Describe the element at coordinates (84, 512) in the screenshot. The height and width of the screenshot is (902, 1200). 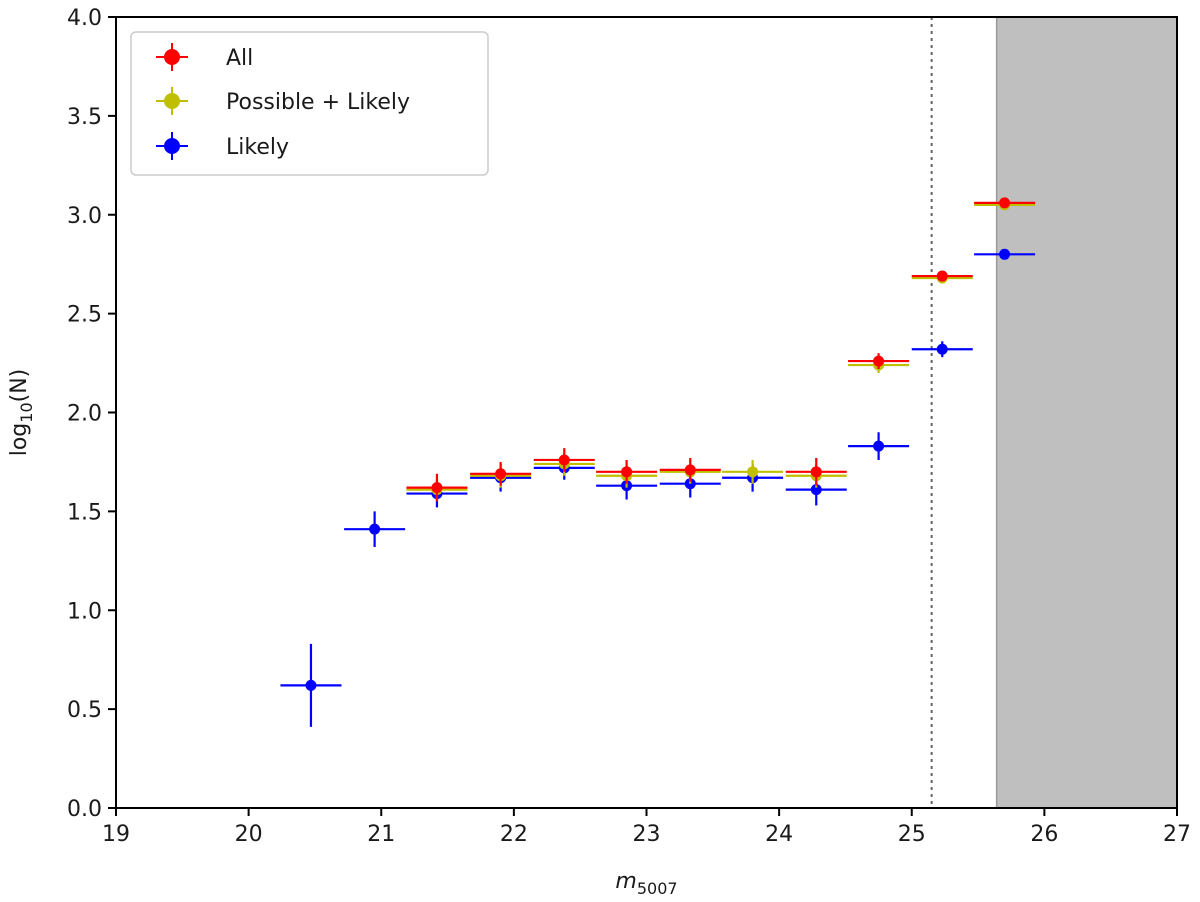
I see `y-tick-label: 1.5` at that location.